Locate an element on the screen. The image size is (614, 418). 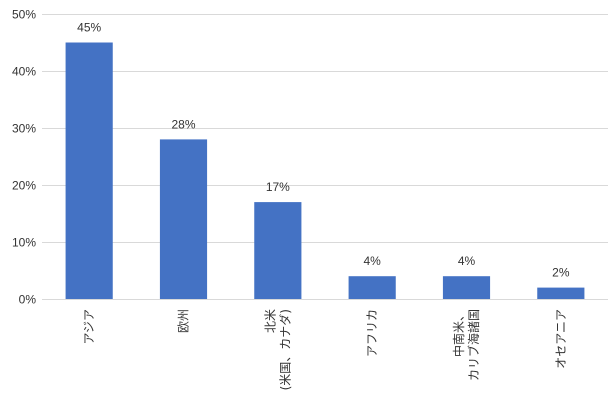
category-label-line: (米国、カナダ) is located at coordinates (284, 349).